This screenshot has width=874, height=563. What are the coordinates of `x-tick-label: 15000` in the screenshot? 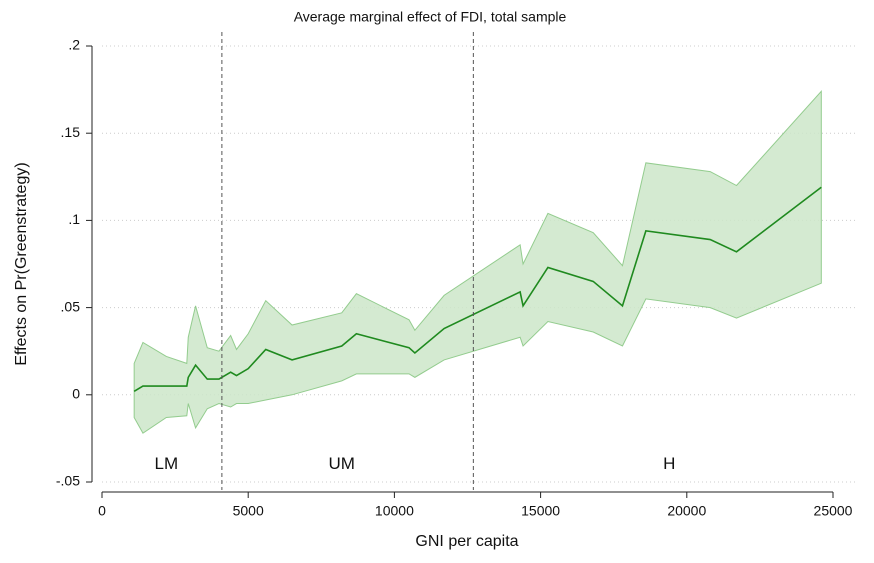 It's located at (540, 511).